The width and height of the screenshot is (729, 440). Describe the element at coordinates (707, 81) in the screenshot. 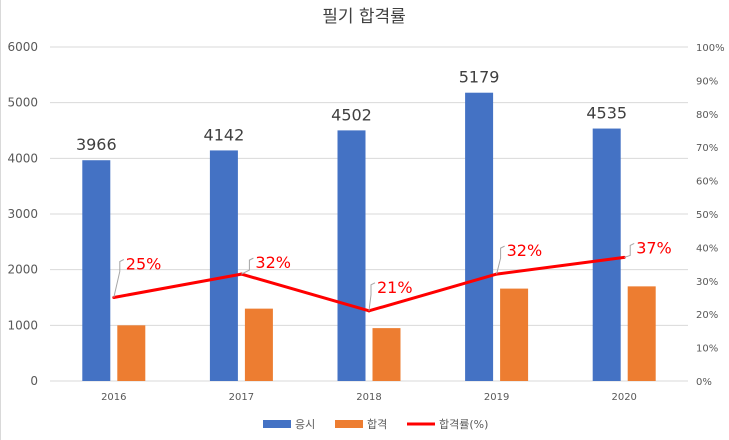

I see `y2-tick-label: 90%` at that location.